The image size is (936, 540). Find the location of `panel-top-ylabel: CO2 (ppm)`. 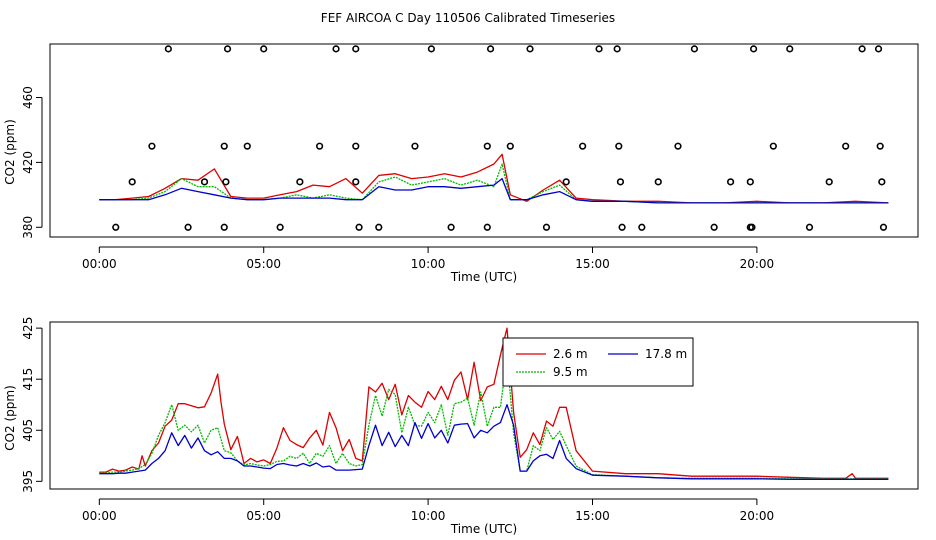

panel-top-ylabel: CO2 (ppm) is located at coordinates (10, 152).